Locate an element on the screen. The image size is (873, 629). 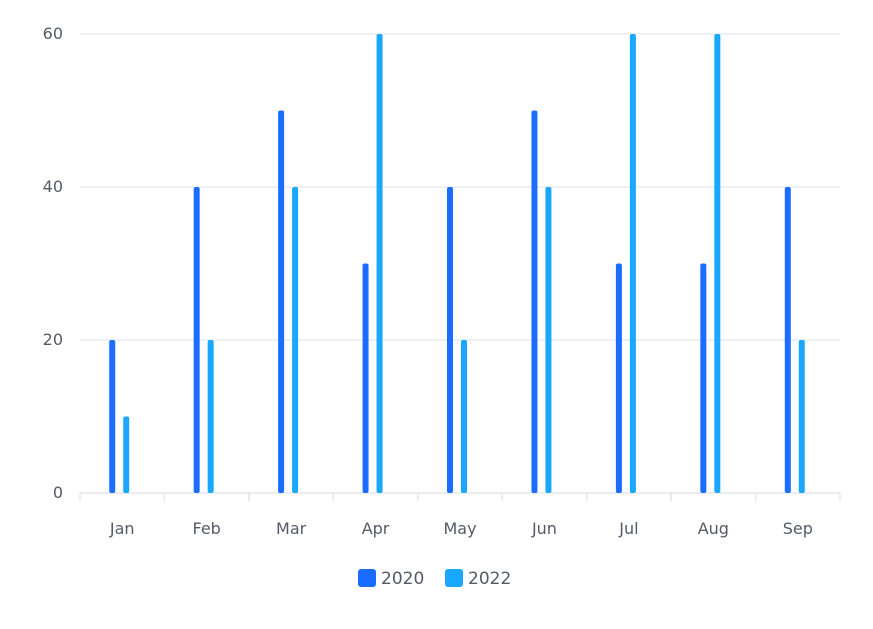
y-tick-label: 60 is located at coordinates (53, 33).